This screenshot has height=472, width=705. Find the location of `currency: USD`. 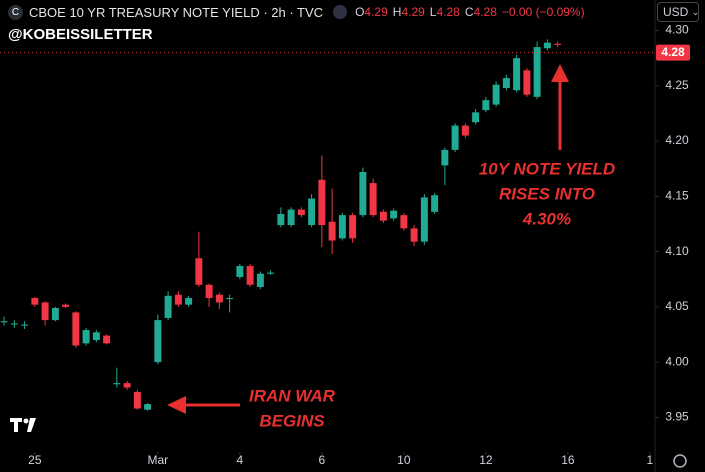

currency: USD is located at coordinates (676, 12).